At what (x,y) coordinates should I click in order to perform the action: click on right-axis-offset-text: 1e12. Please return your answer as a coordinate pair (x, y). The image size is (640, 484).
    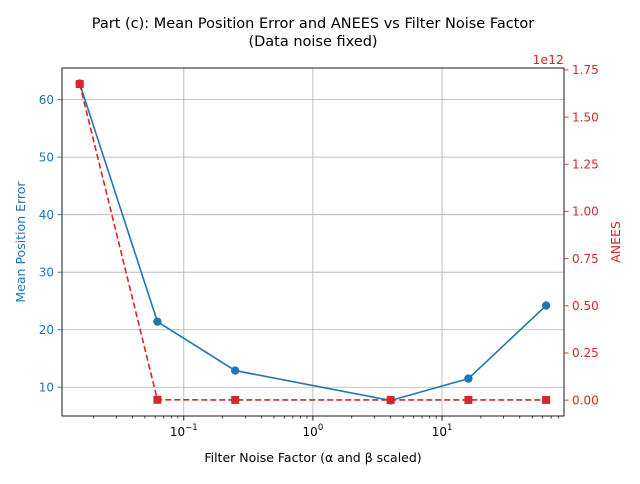
    Looking at the image, I should click on (548, 59).